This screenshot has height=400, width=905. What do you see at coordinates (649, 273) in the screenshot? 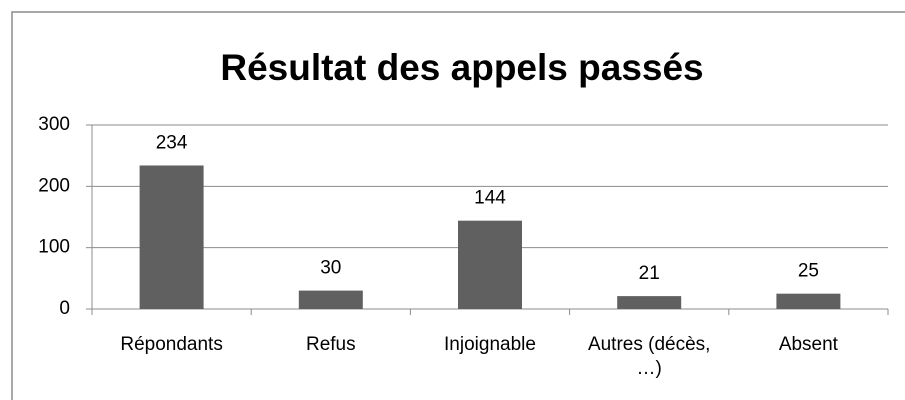
I see `data-label: 21` at bounding box center [649, 273].